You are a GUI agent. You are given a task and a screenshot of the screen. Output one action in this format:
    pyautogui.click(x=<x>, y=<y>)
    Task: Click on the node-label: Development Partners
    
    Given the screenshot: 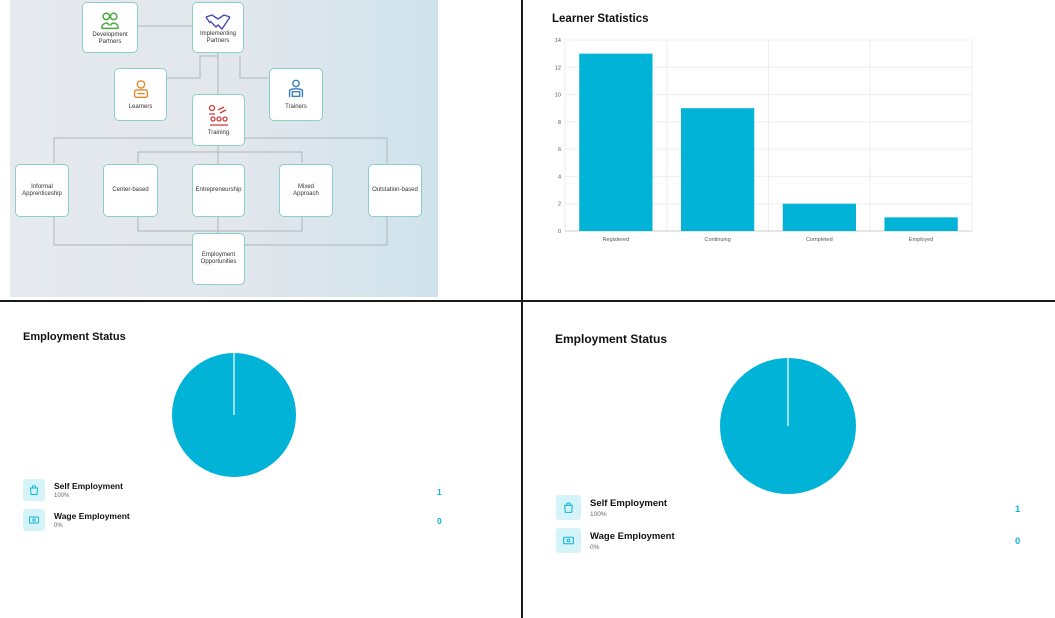 What is the action you would take?
    pyautogui.click(x=110, y=38)
    